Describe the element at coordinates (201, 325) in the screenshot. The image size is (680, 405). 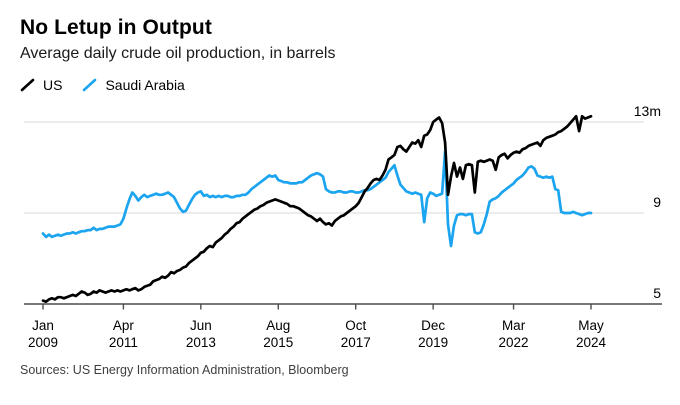
I see `x-label-month-2013: Jun` at that location.